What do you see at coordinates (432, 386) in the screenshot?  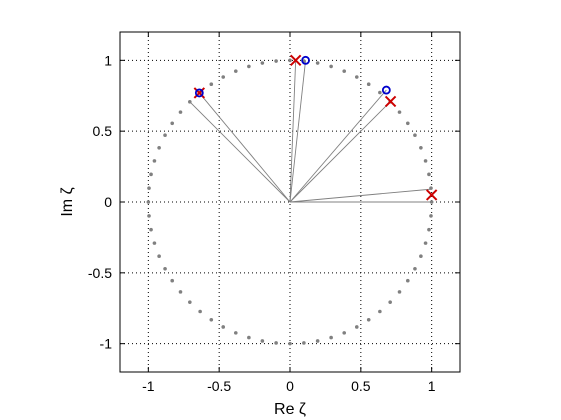 I see `x-tick-label: 1` at bounding box center [432, 386].